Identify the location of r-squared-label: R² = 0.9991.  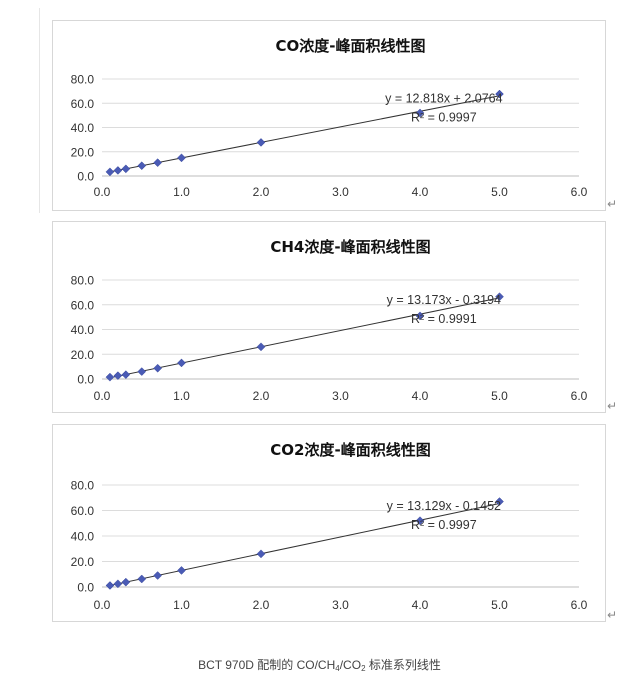
(444, 319).